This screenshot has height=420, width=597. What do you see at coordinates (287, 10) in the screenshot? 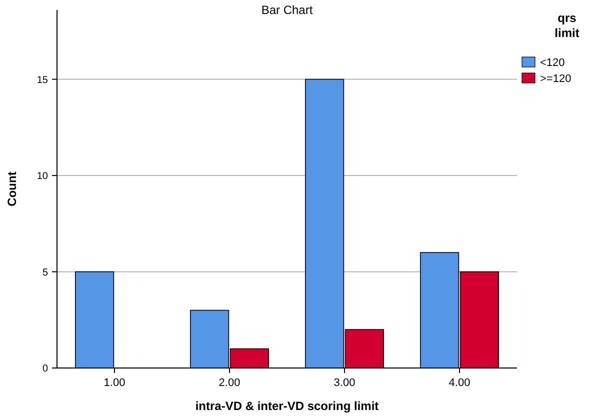
I see `chart-title: Bar Chart` at bounding box center [287, 10].